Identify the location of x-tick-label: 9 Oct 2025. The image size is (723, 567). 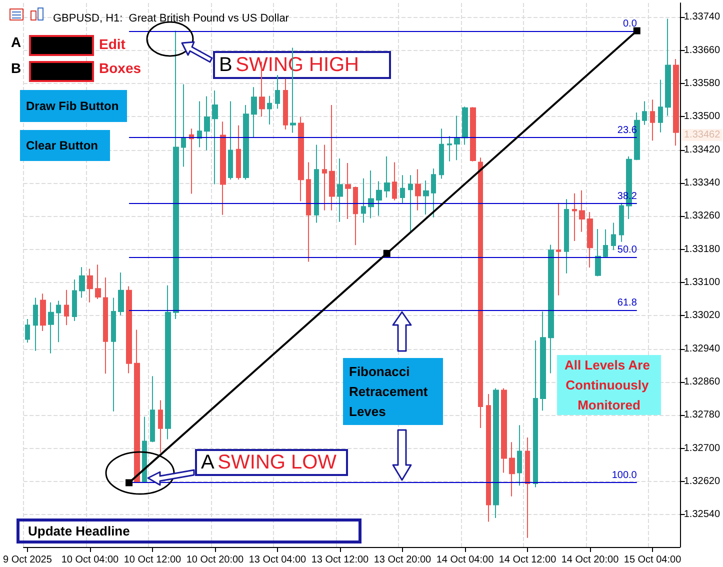
(27, 560).